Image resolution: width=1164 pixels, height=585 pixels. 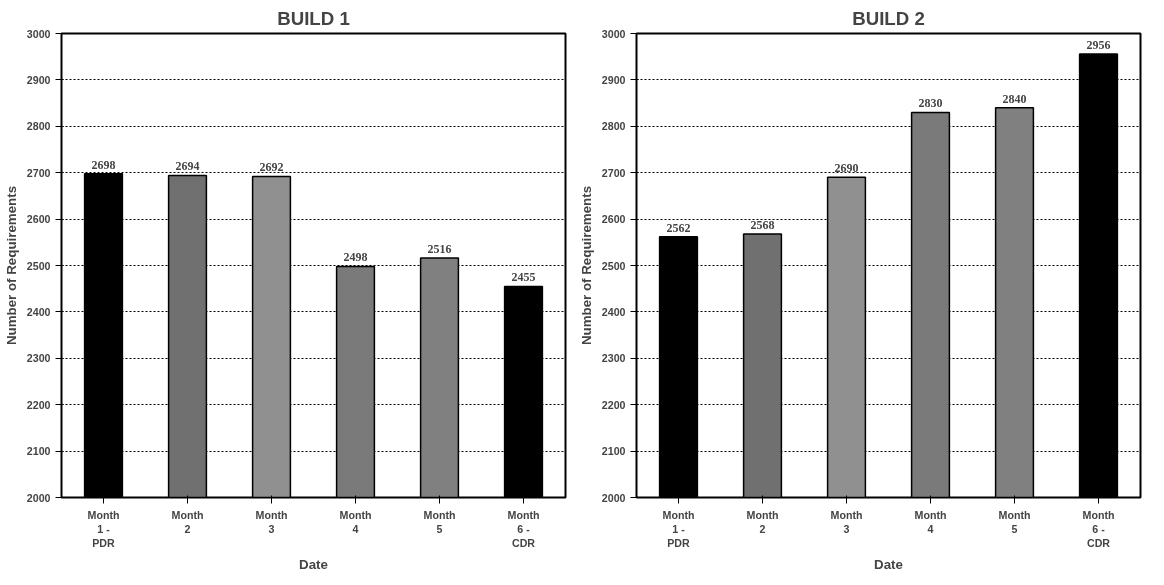 I want to click on data-label: 2516, so click(x=439, y=249).